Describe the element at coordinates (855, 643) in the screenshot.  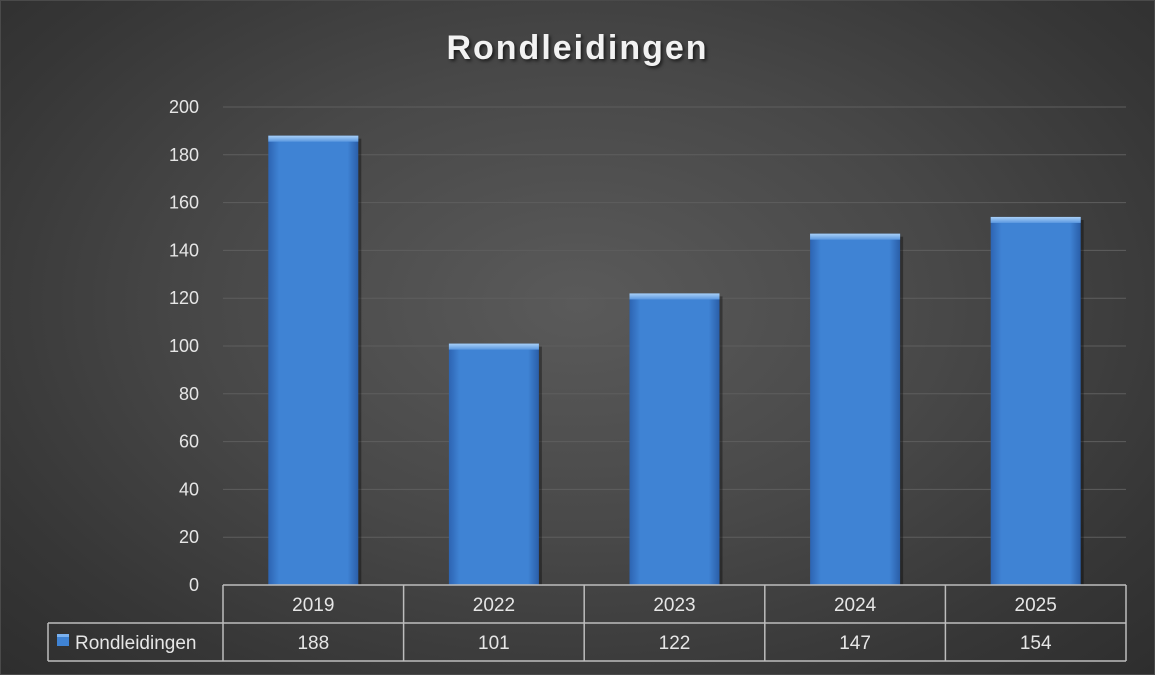
I see `data-table-value: 147` at that location.